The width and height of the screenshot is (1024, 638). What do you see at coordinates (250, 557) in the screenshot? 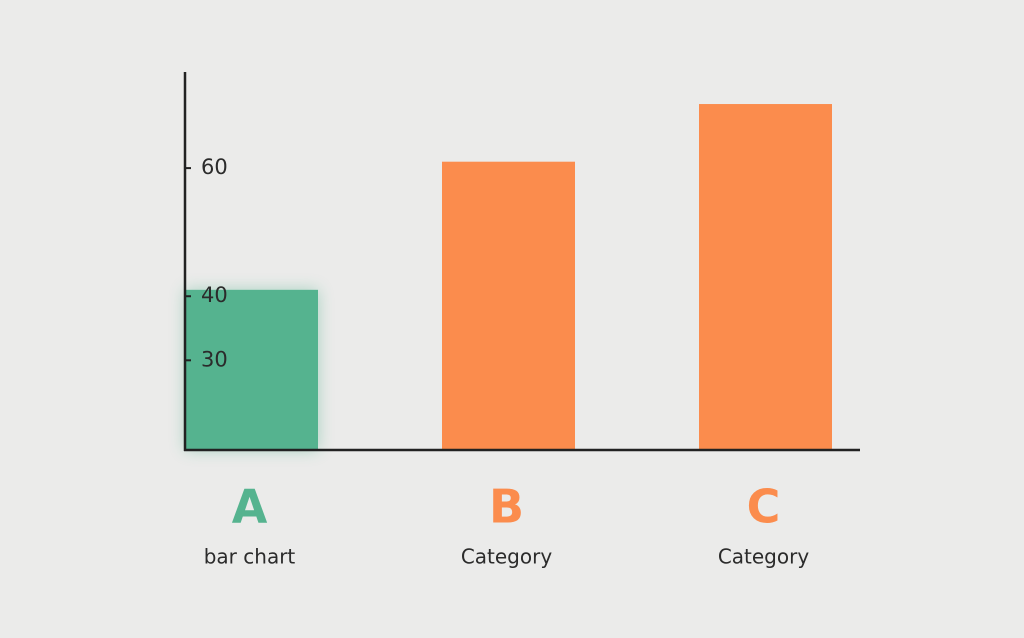
I see `category-caption: bar chart` at bounding box center [250, 557].